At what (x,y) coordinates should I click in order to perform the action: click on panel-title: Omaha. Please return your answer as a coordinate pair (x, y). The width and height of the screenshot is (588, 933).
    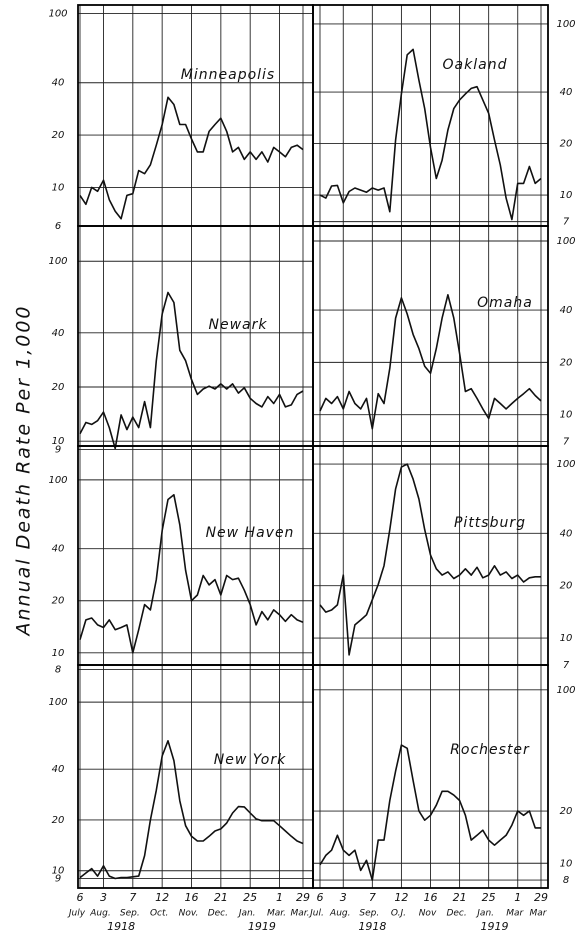
    Looking at the image, I should click on (505, 303).